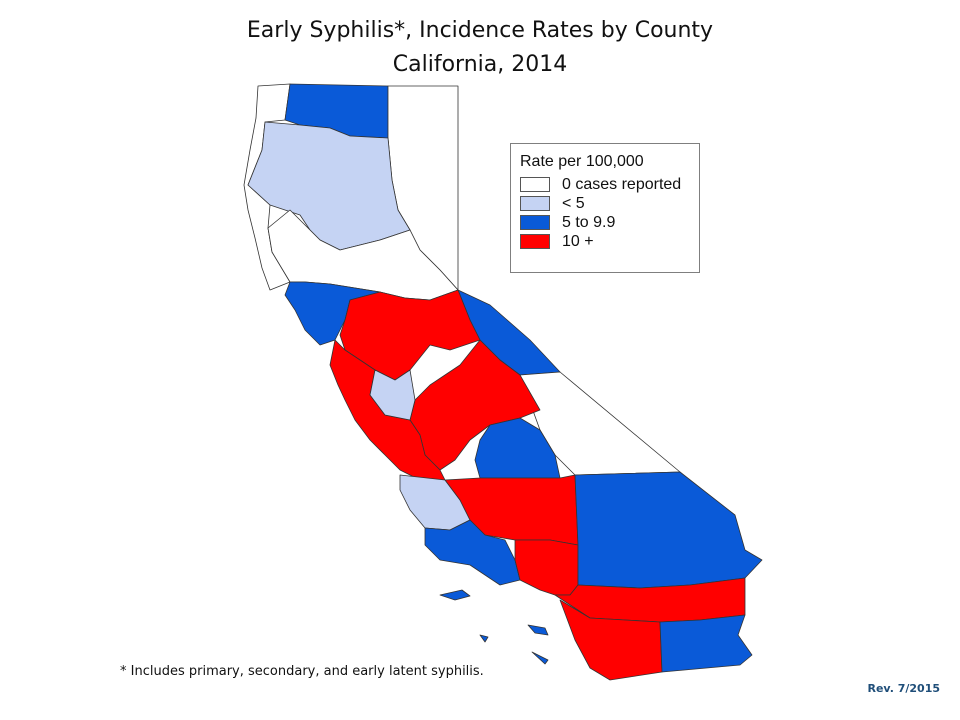  I want to click on legend-label: 5 to 9.9, so click(589, 222).